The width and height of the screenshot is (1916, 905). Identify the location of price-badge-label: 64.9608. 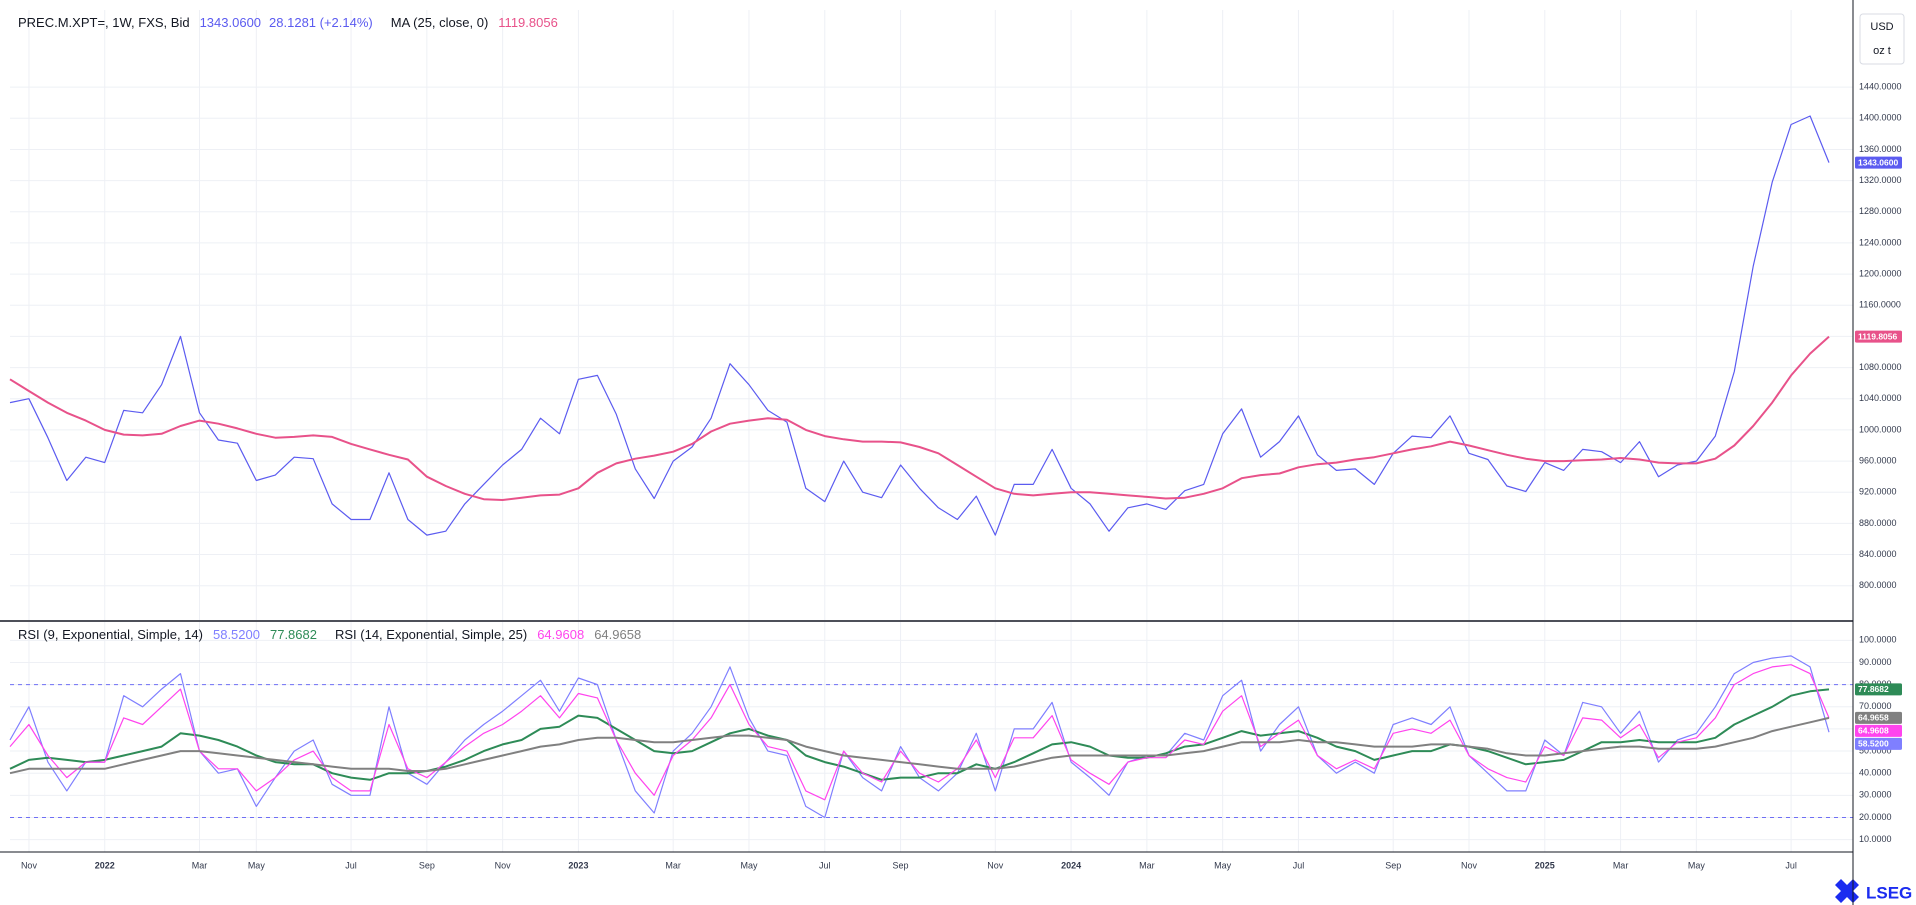
(1873, 731).